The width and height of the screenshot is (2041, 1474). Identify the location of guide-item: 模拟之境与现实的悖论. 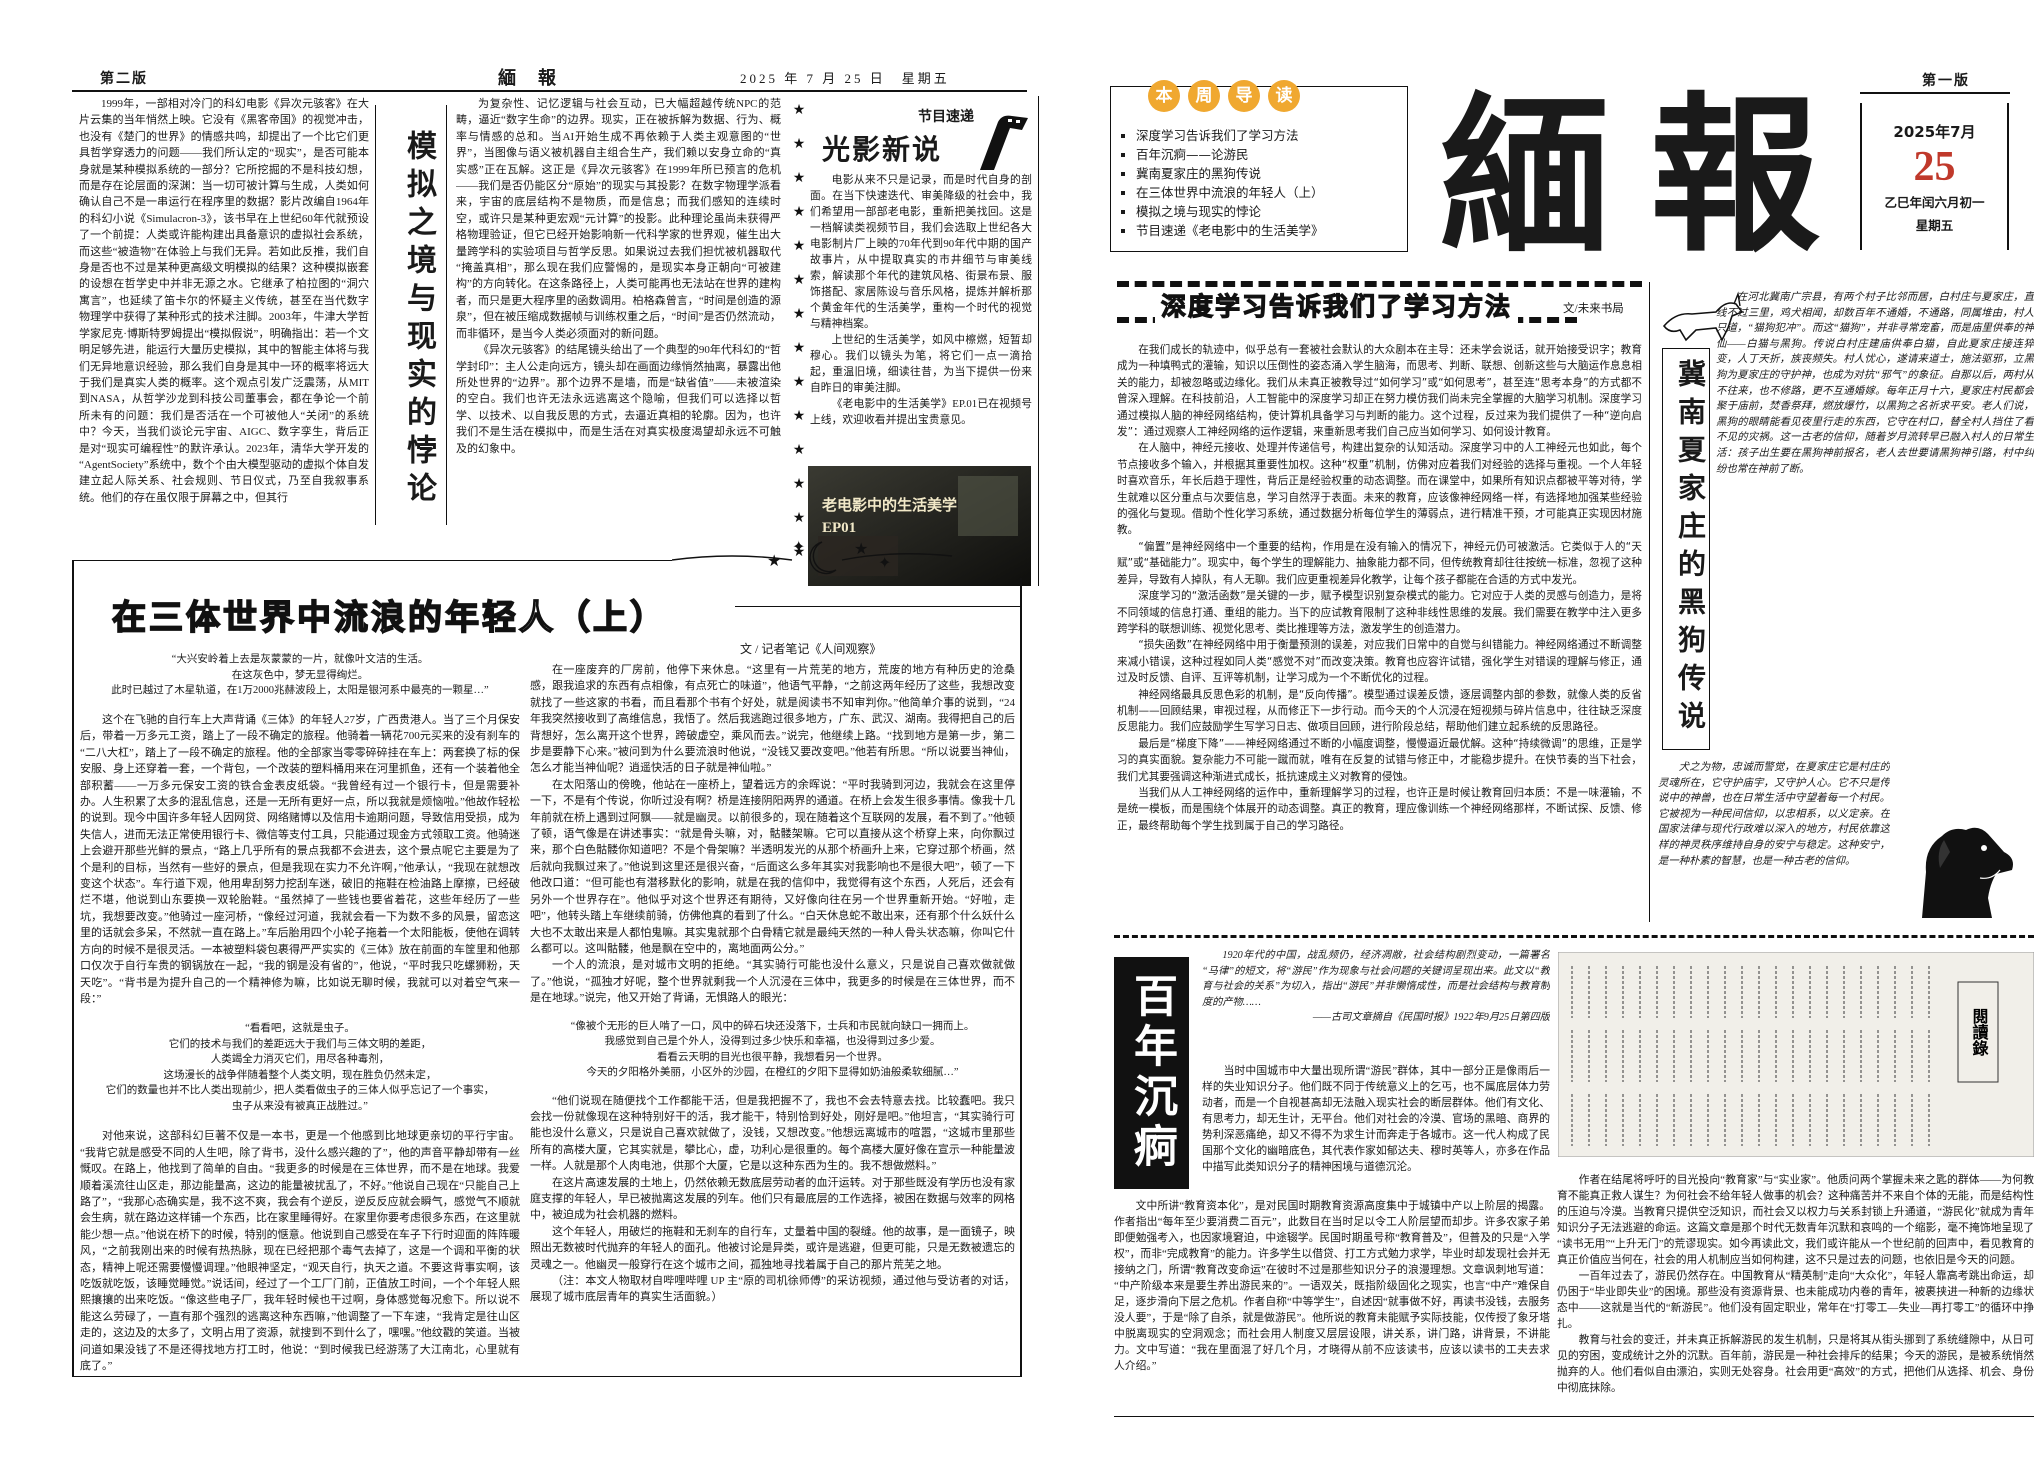
(1276, 211).